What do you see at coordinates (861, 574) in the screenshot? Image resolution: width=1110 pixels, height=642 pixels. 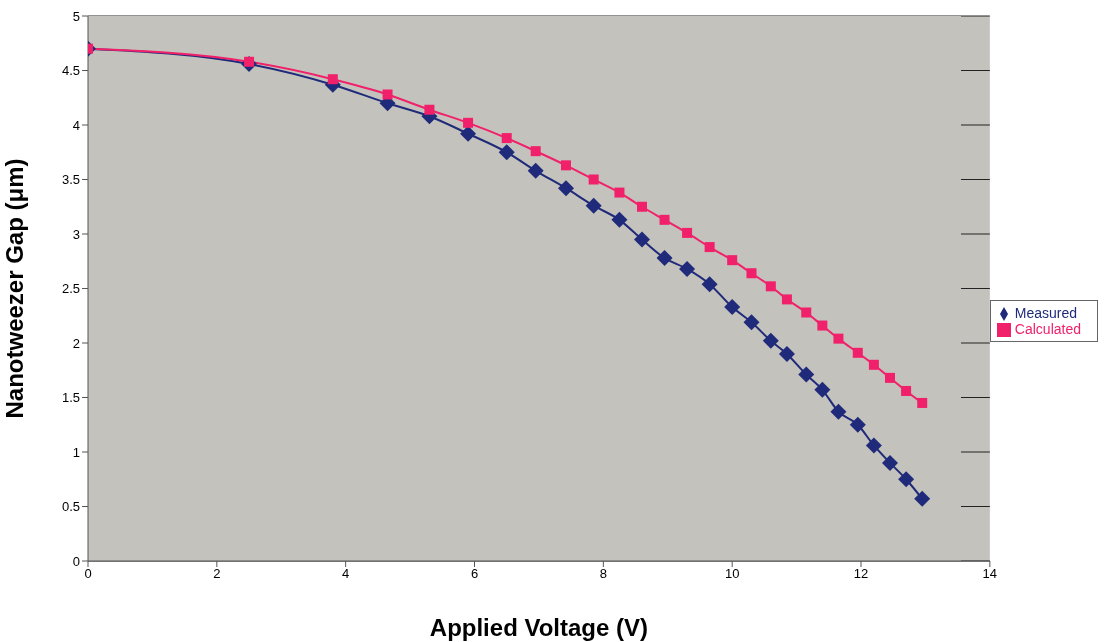 I see `x-tick-label: 12` at bounding box center [861, 574].